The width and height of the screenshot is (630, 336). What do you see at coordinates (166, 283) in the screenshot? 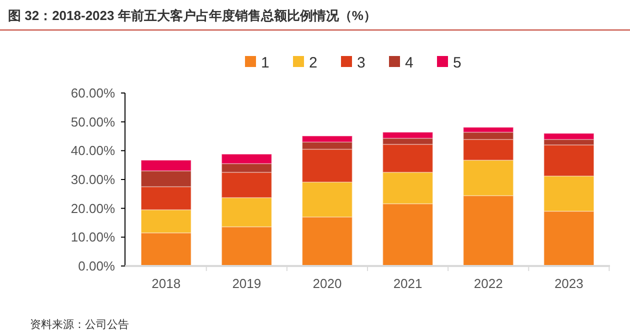
I see `x-tick-label: 2018` at bounding box center [166, 283].